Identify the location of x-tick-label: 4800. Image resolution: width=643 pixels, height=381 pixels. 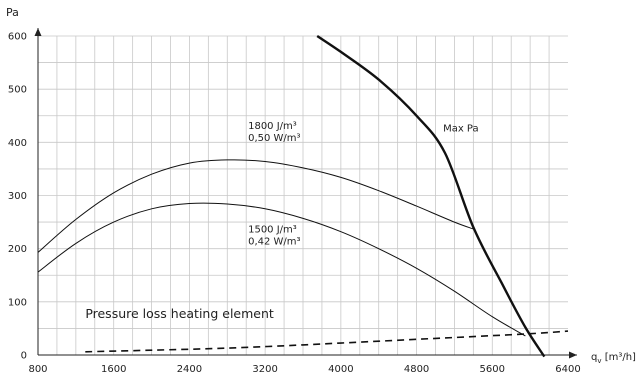
(416, 369).